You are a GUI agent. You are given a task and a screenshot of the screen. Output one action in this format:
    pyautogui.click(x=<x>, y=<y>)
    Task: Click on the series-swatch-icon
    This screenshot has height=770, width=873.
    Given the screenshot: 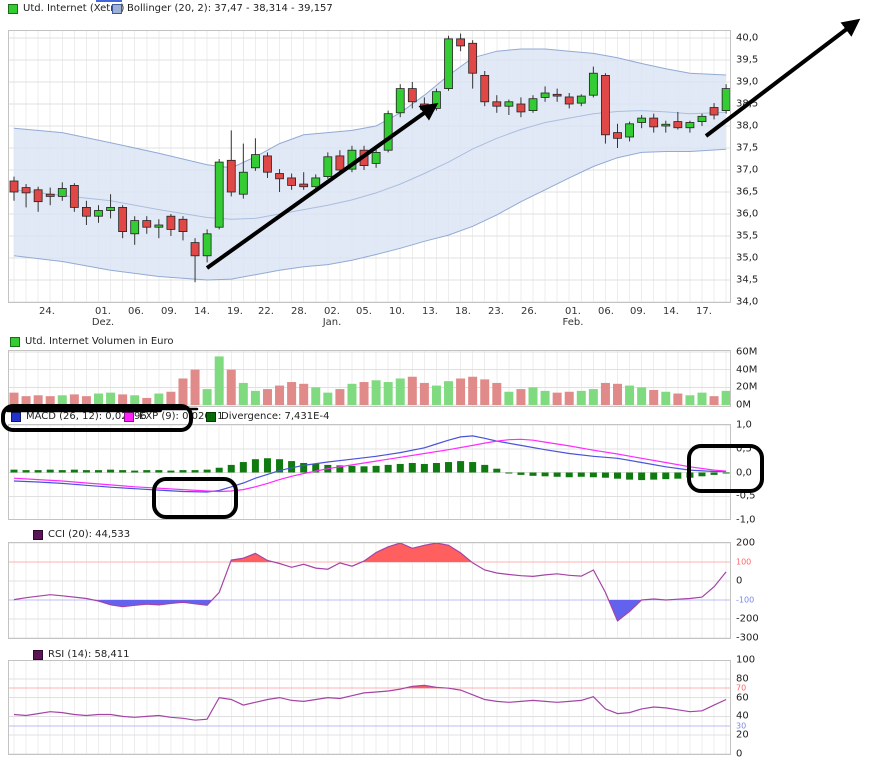 What is the action you would take?
    pyautogui.click(x=13, y=8)
    